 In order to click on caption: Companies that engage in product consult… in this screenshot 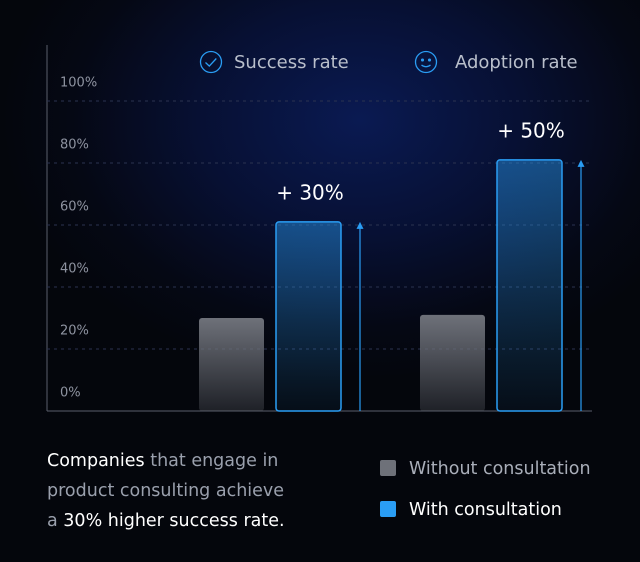, I will do `click(169, 491)`.